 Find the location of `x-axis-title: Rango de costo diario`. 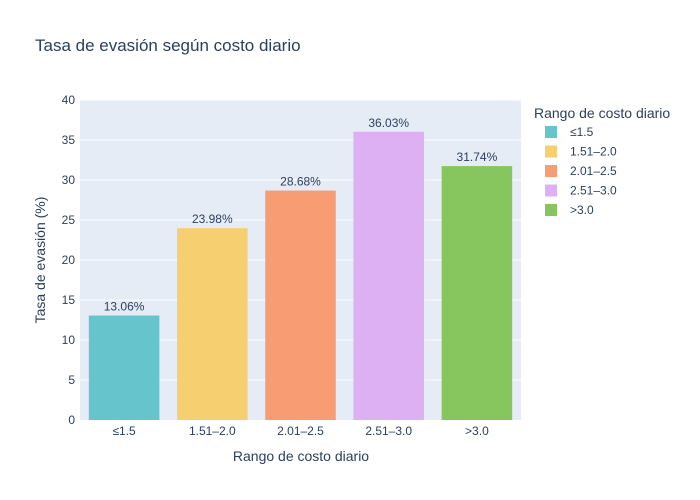

x-axis-title: Rango de costo diario is located at coordinates (301, 456).